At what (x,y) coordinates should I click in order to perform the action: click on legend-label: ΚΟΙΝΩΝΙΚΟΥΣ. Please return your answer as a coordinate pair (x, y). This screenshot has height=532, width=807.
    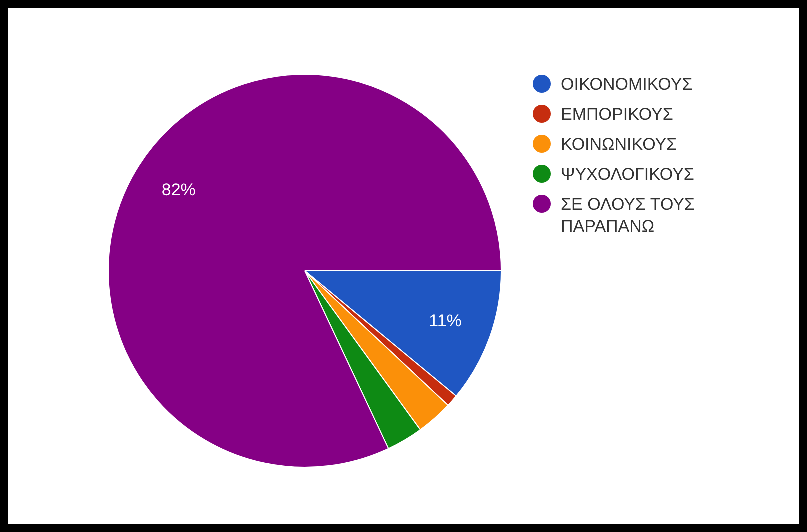
    Looking at the image, I should click on (619, 145).